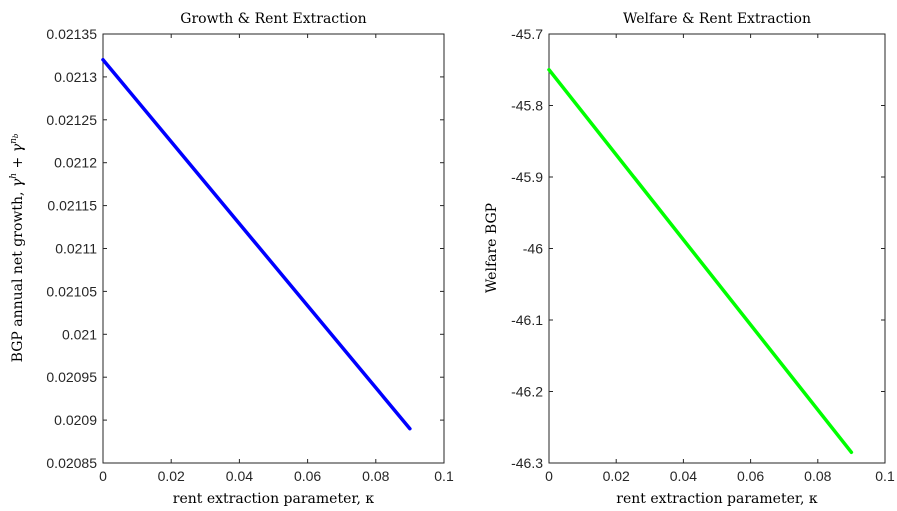 This screenshot has width=897, height=511. I want to click on welfare-x-axis-label: rent extraction parameter, κ, so click(717, 499).